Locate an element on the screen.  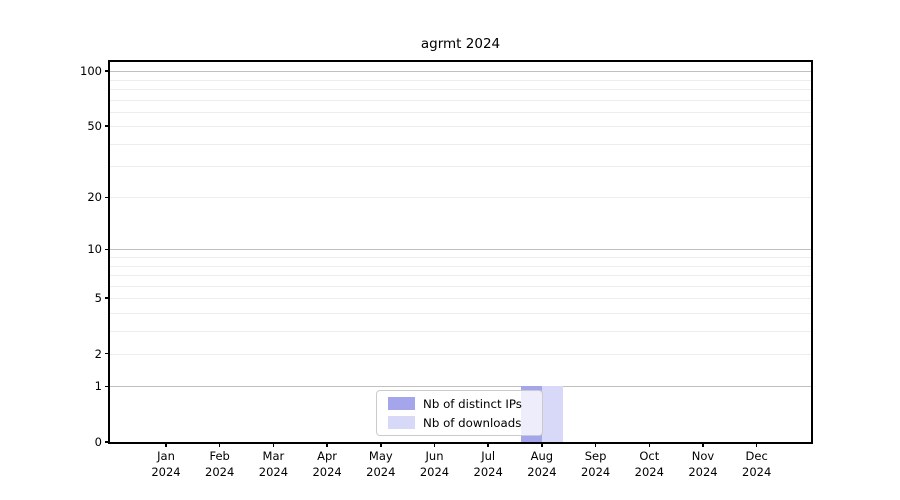
x-tick-oct is located at coordinates (649, 444).